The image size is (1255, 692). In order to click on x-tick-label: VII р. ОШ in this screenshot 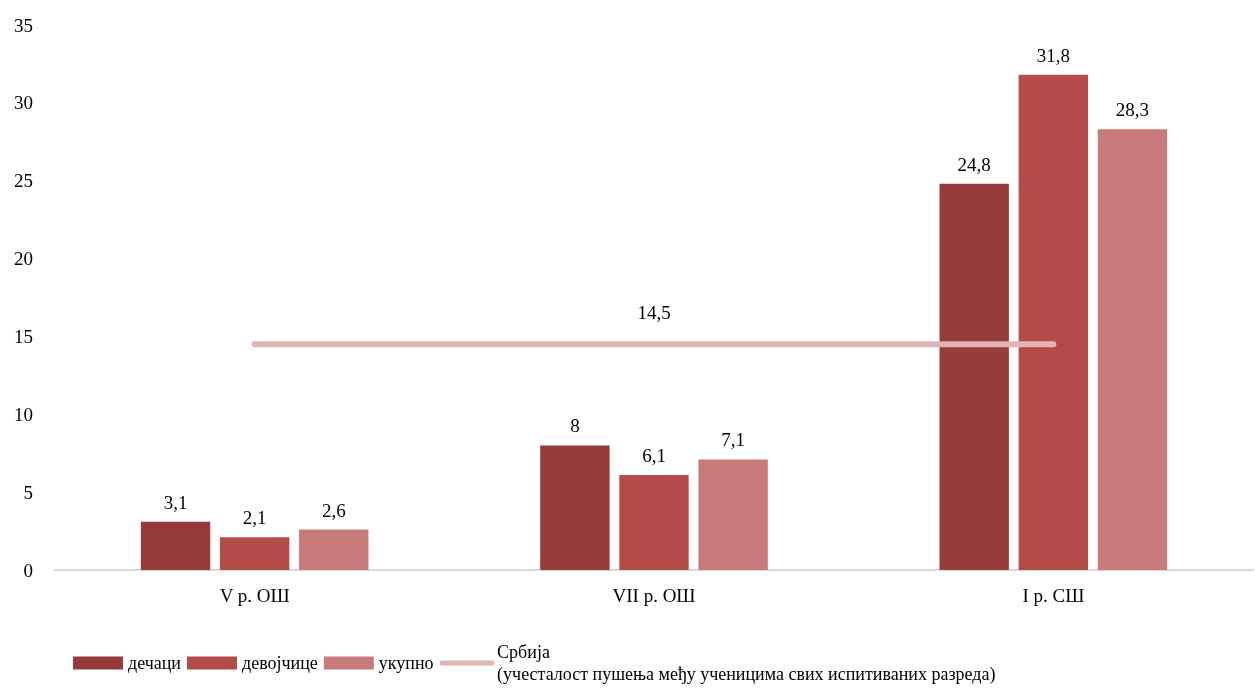, I will do `click(654, 595)`.